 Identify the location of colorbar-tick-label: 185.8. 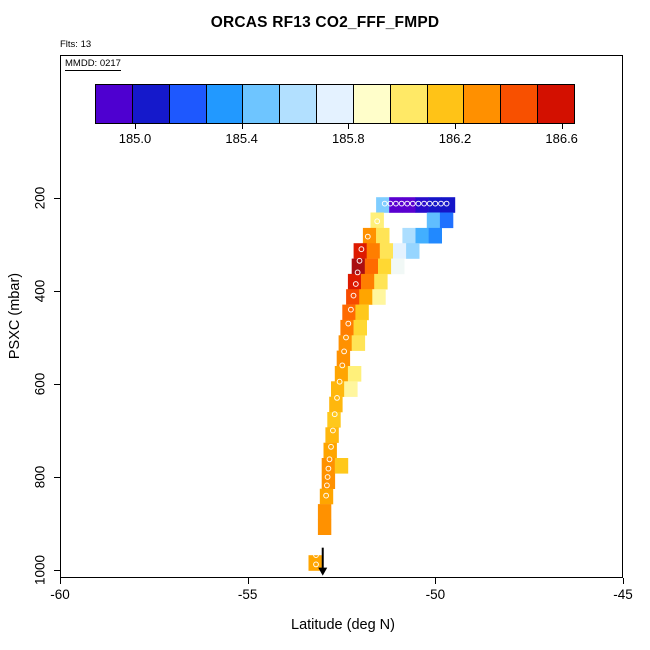
(348, 138).